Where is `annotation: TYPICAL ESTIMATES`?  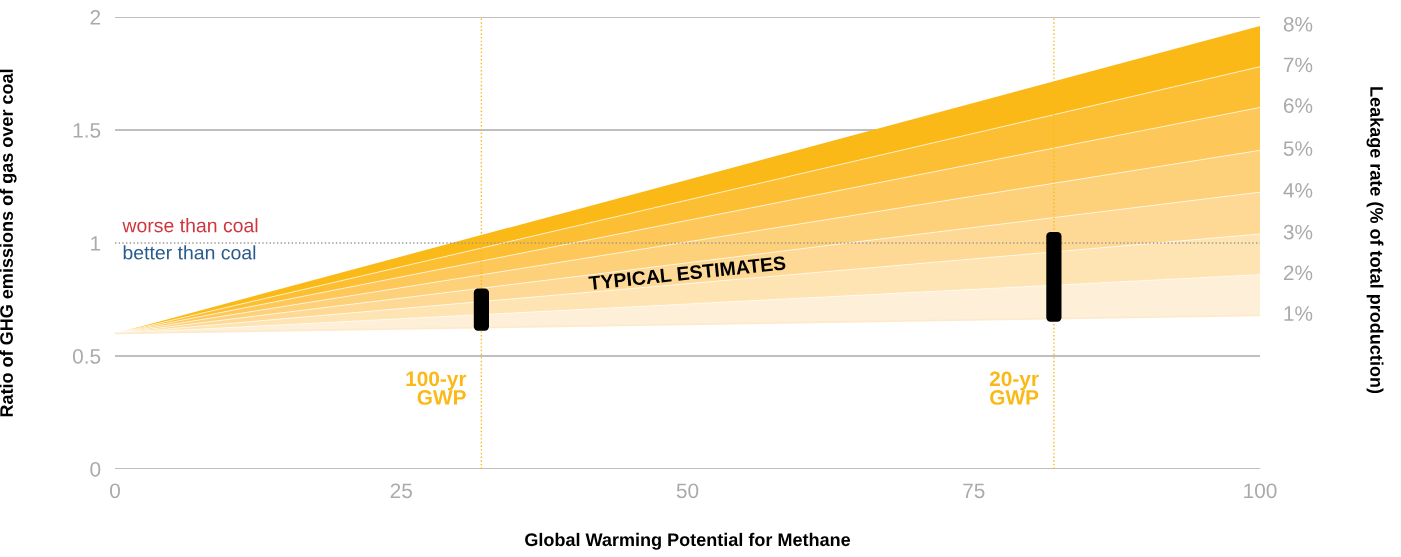 annotation: TYPICAL ESTIMATES is located at coordinates (687, 273).